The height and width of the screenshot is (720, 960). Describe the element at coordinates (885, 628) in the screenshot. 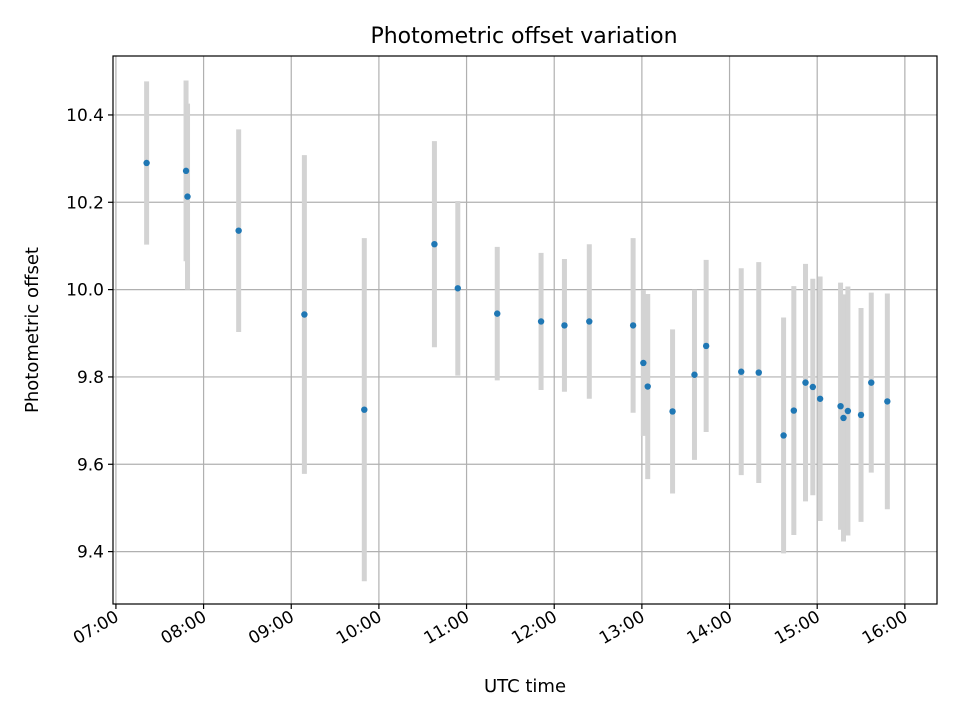

I see `x-tick-label: 16:00` at that location.